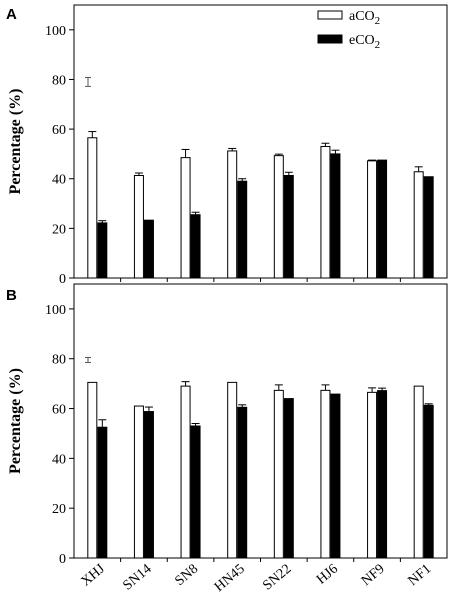 Image resolution: width=459 pixels, height=601 pixels. Describe the element at coordinates (230, 578) in the screenshot. I see `x-tick-label: HN45` at that location.